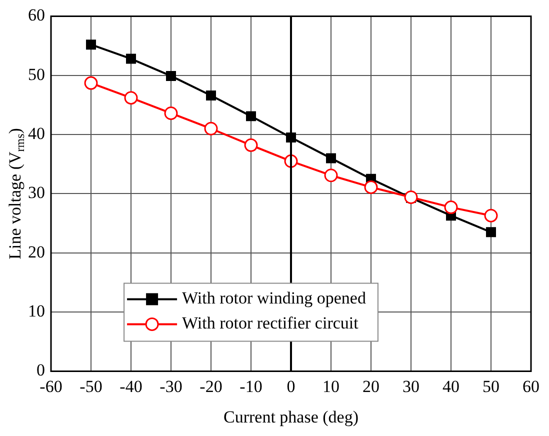 This screenshot has height=436, width=549. What do you see at coordinates (274, 298) in the screenshot?
I see `legend-label: With rotor winding opened` at bounding box center [274, 298].